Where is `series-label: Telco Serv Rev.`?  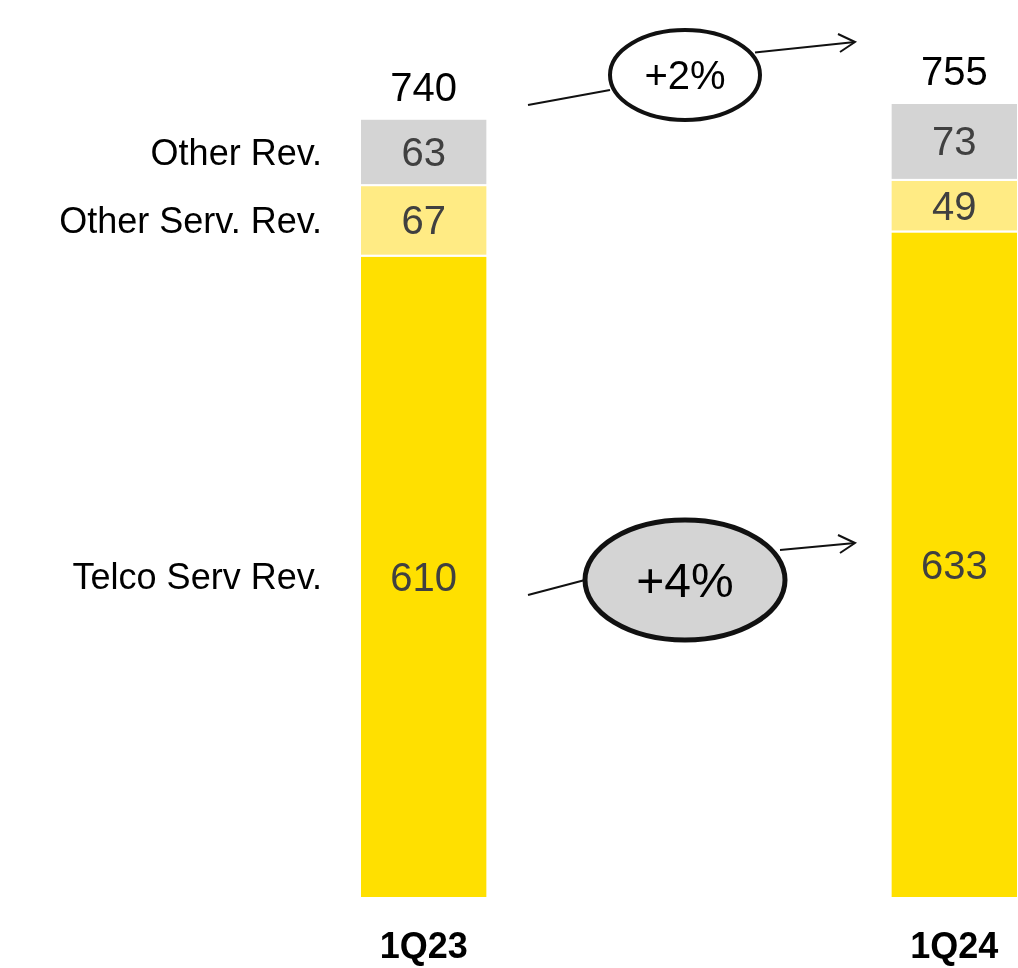
series-label: Telco Serv Rev. is located at coordinates (197, 577).